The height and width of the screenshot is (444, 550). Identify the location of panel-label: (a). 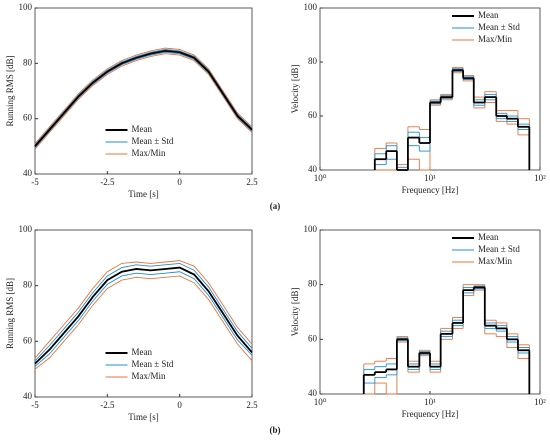
(275, 206).